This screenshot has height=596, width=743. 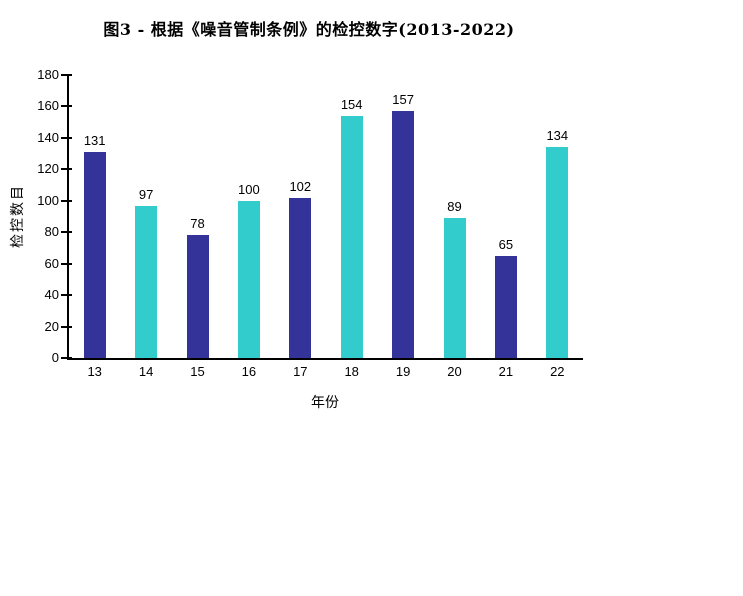 What do you see at coordinates (454, 207) in the screenshot?
I see `bar-value-label: 89` at bounding box center [454, 207].